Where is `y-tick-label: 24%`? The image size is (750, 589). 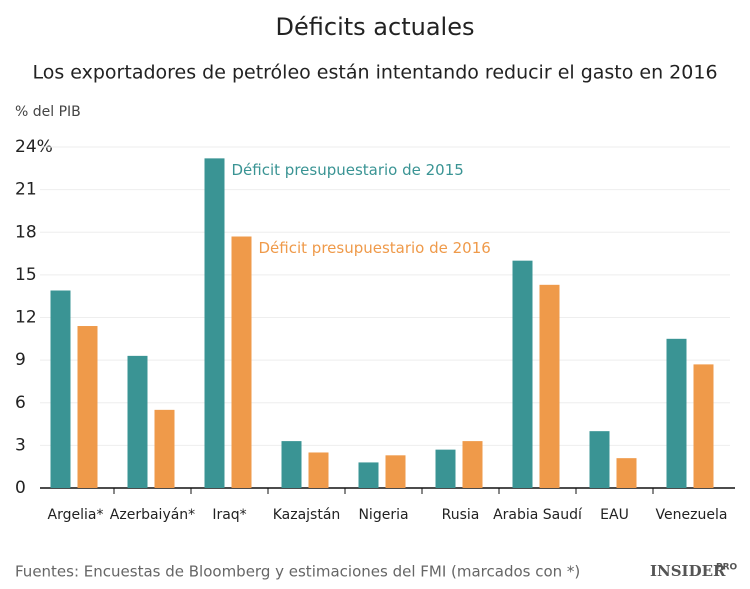 y-tick-label: 24% is located at coordinates (34, 147).